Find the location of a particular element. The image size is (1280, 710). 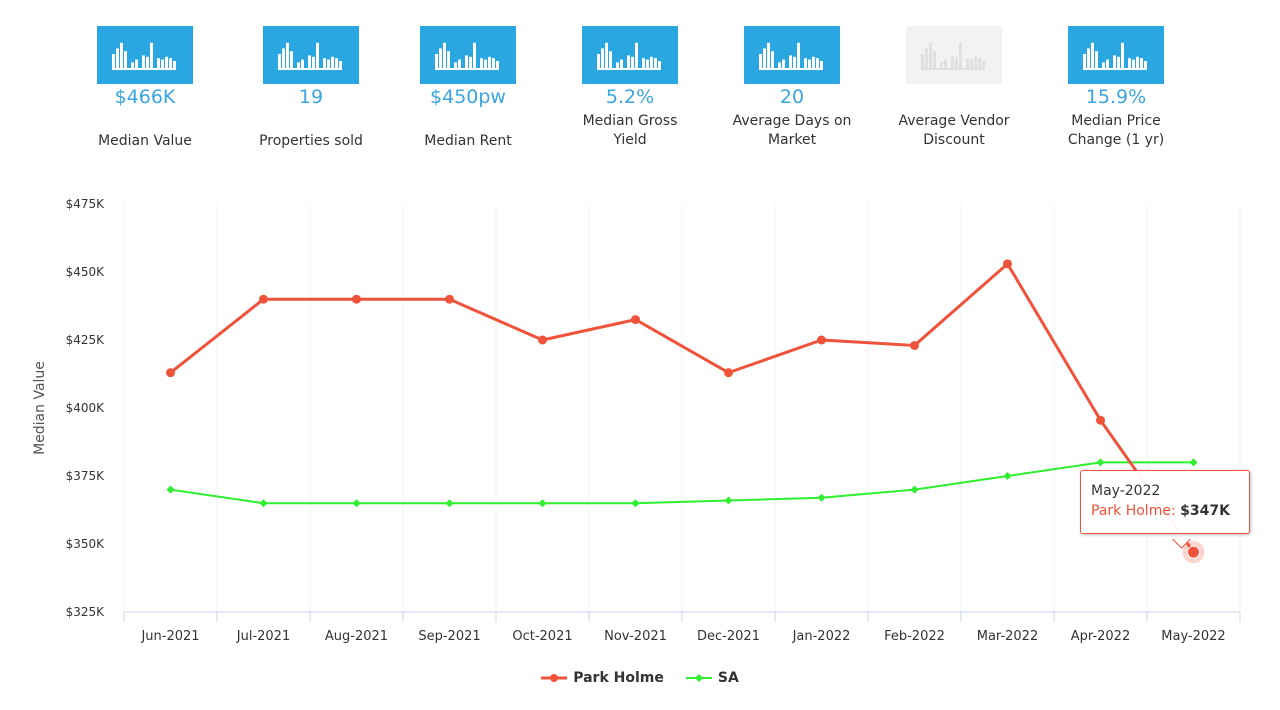

legend-item-sa: SA is located at coordinates (712, 678).